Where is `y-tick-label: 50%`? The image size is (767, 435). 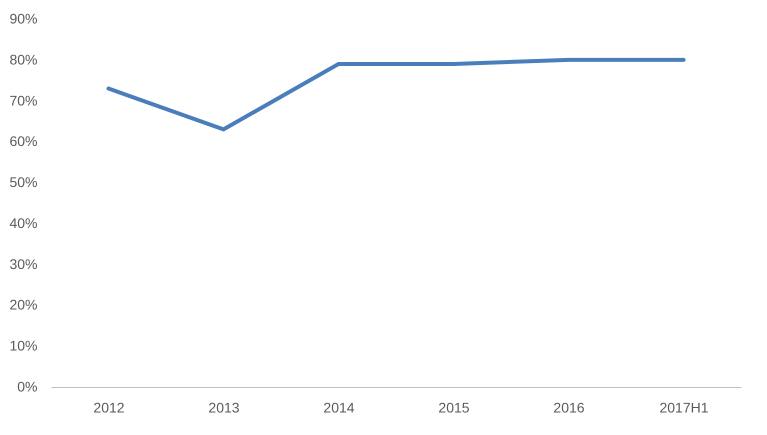
y-tick-label: 50% is located at coordinates (23, 182).